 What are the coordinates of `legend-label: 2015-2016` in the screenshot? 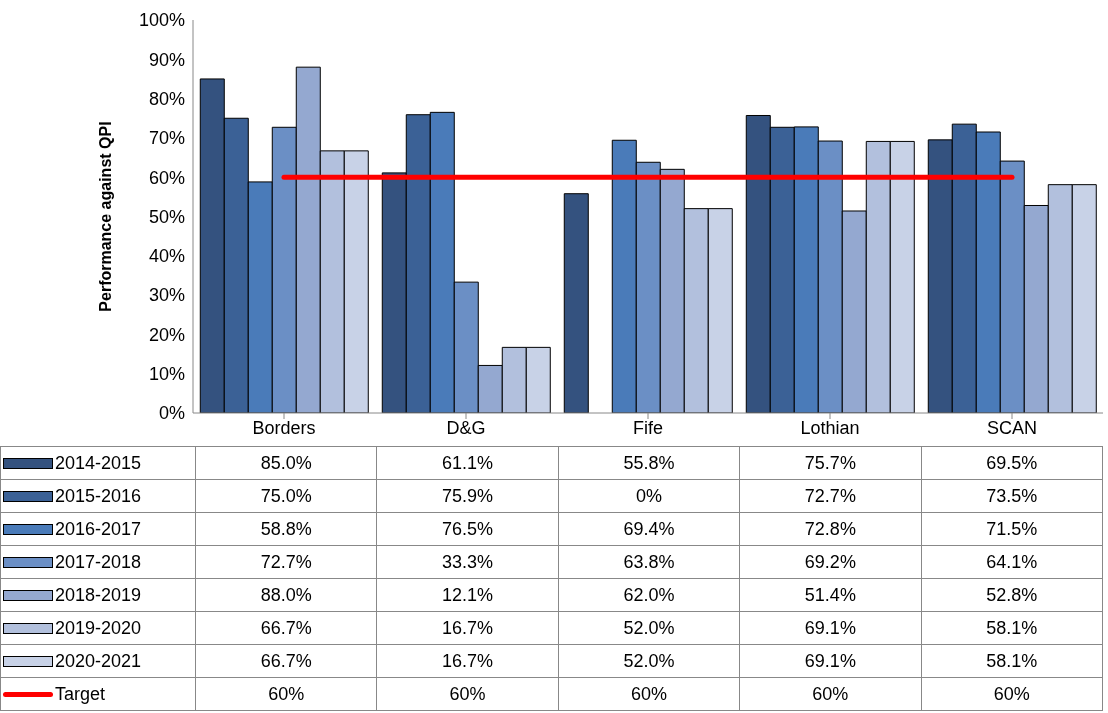 It's located at (98, 495).